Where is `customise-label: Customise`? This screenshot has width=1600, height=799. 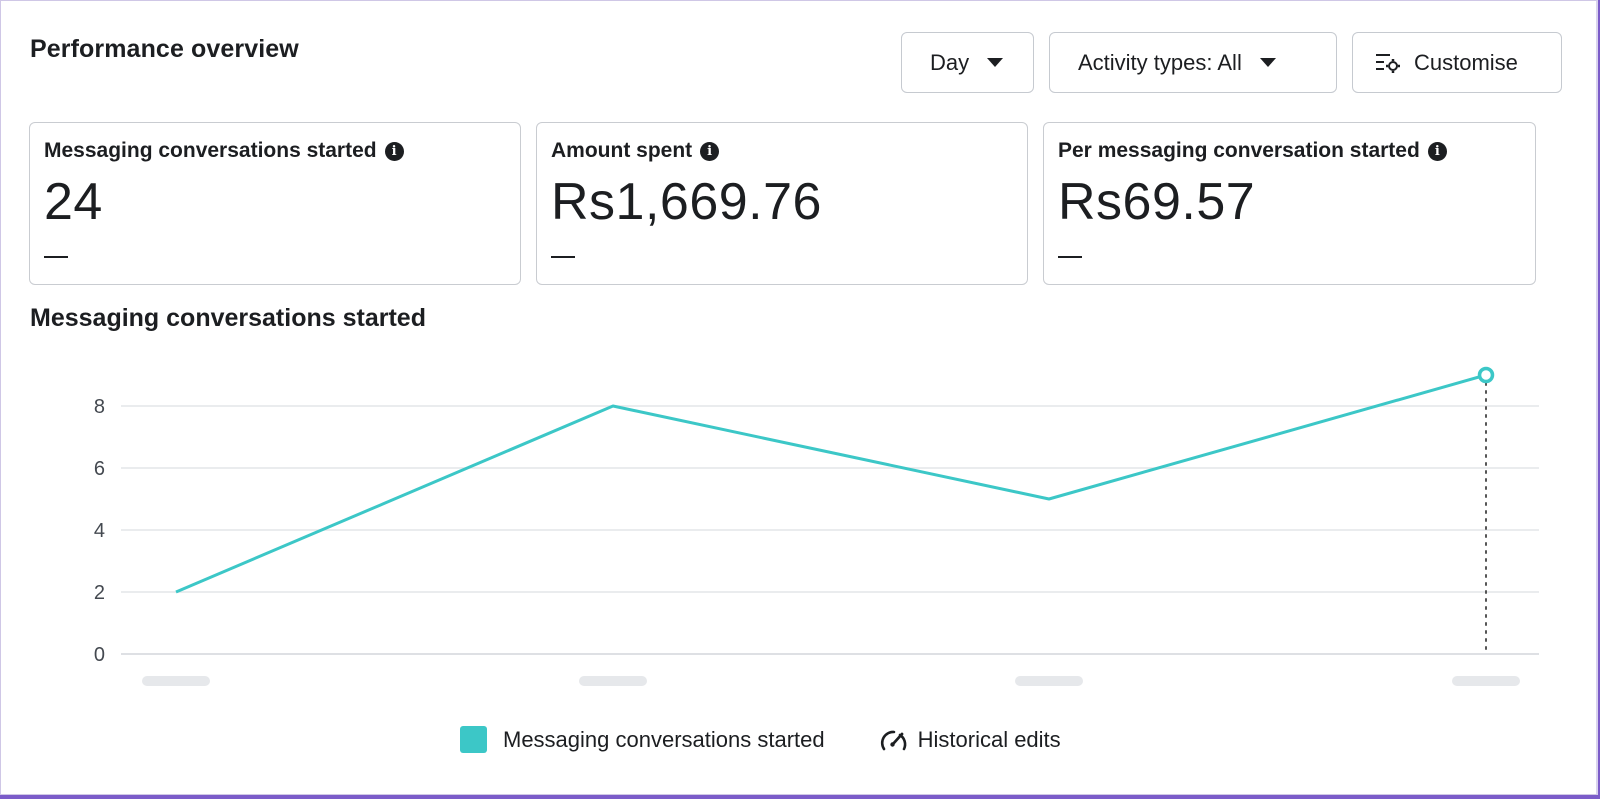 customise-label: Customise is located at coordinates (1466, 63).